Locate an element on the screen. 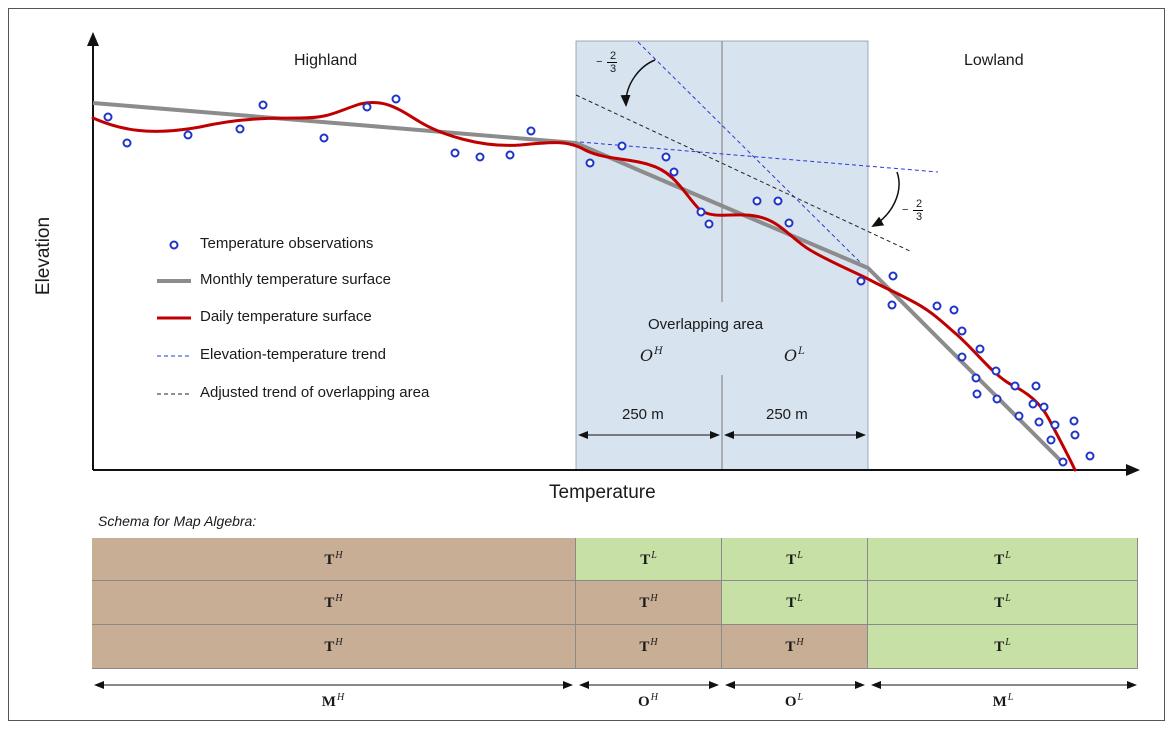 The image size is (1173, 729). elevation-trend-line-lowland is located at coordinates (754, 157).